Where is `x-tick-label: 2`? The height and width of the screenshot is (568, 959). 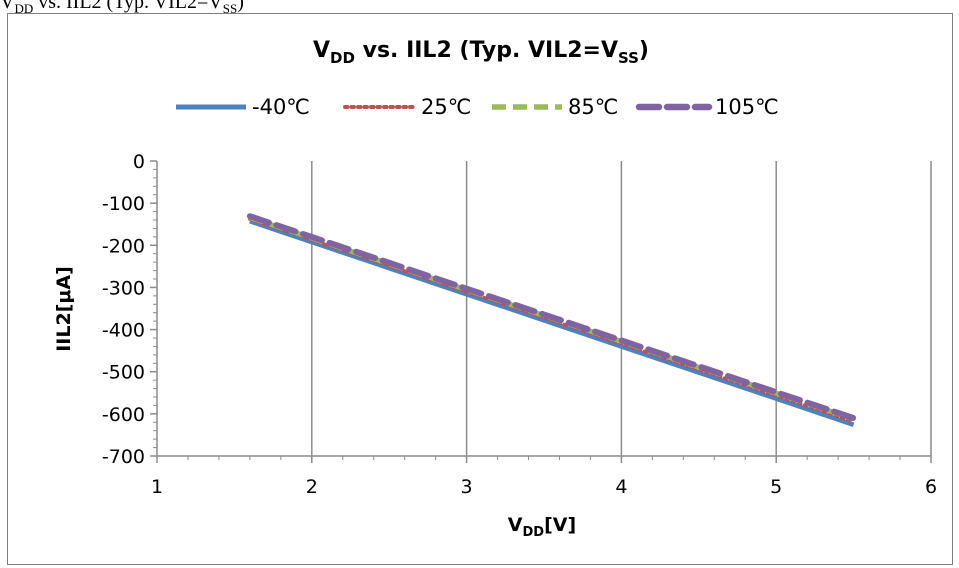 x-tick-label: 2 is located at coordinates (312, 487).